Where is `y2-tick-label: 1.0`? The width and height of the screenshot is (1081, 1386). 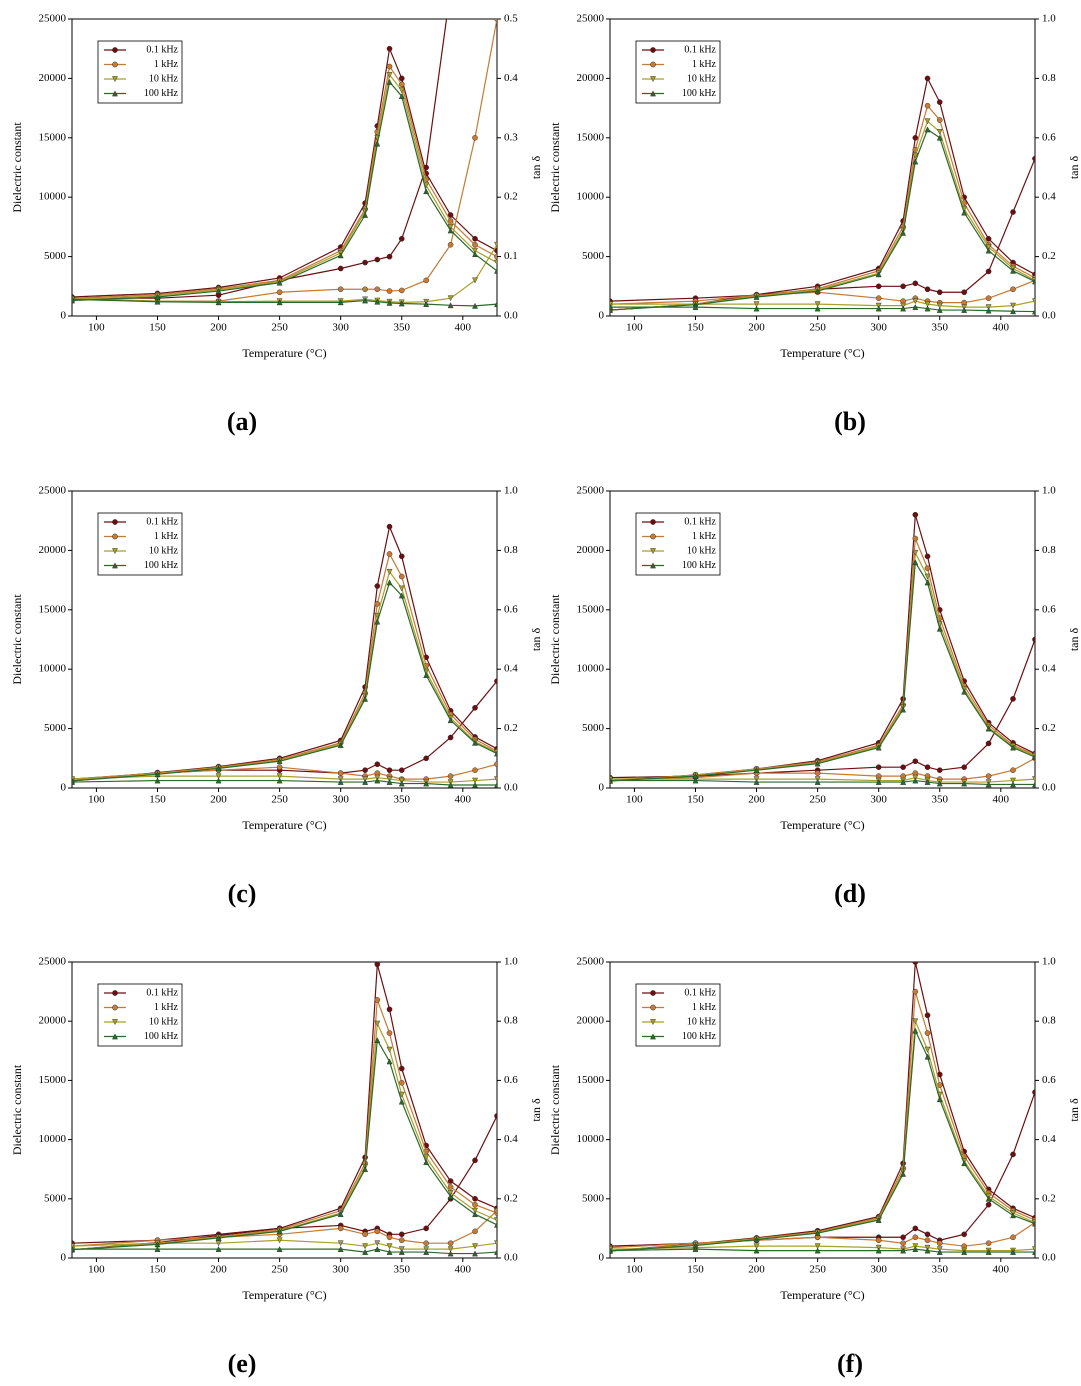 y2-tick-label: 1.0 is located at coordinates (511, 962).